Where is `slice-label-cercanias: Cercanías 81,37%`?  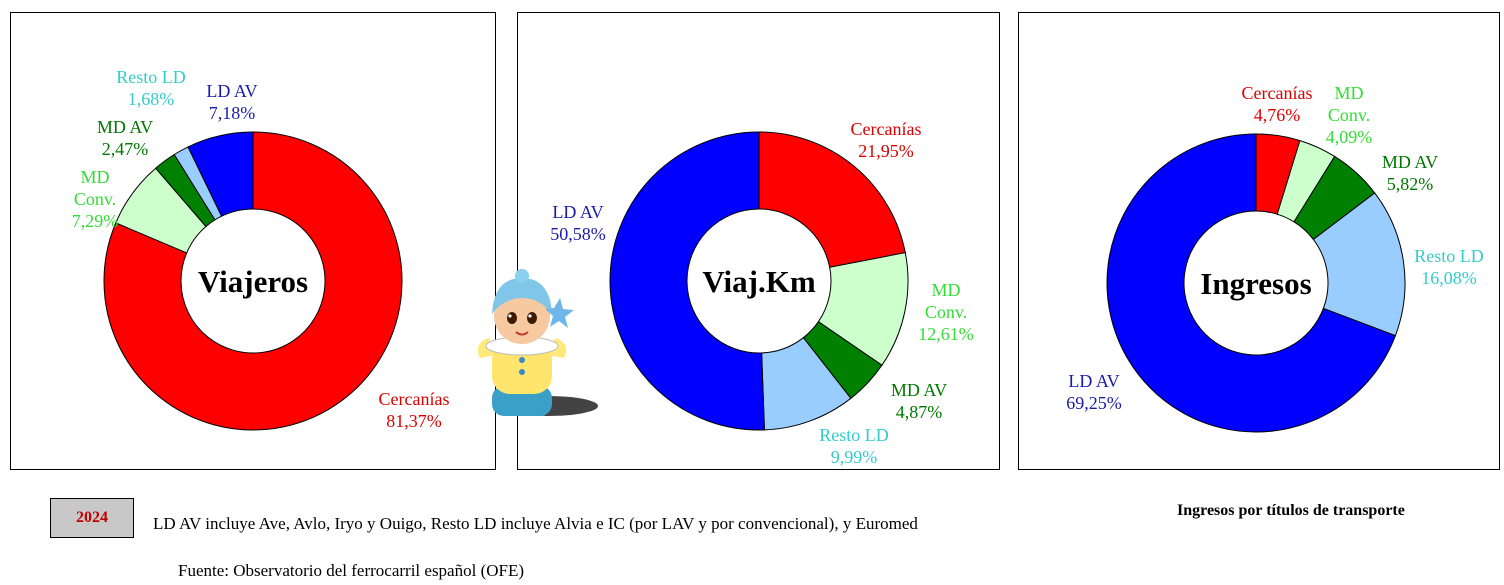 slice-label-cercanias: Cercanías 81,37% is located at coordinates (414, 410).